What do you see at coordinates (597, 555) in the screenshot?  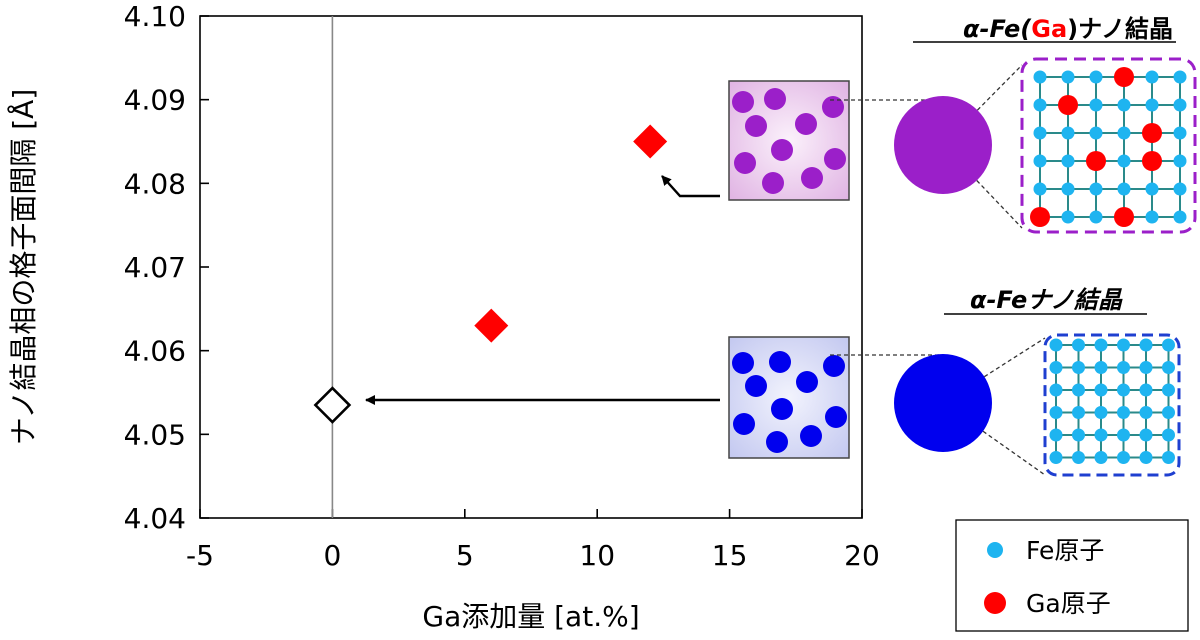 I see `x-tick-label: 10` at bounding box center [597, 555].